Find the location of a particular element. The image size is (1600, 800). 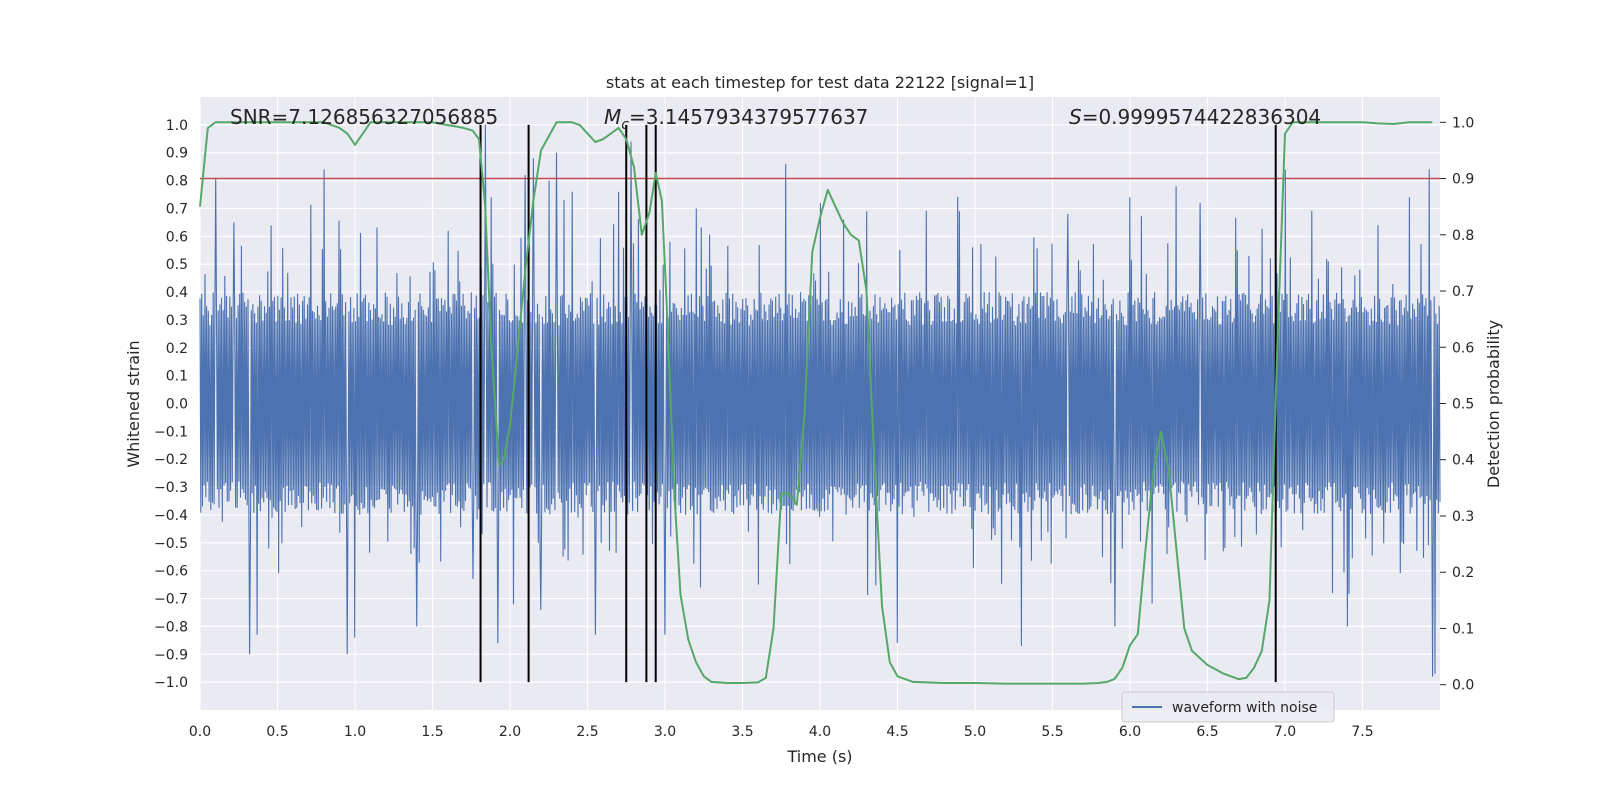

y-tick-label: 0.9 is located at coordinates (177, 154).